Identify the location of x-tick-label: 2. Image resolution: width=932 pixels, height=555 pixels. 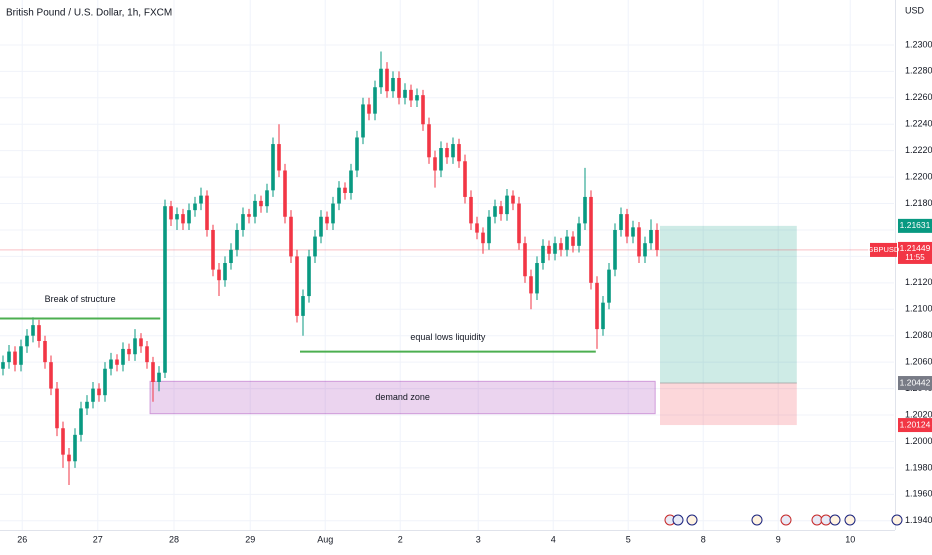
(400, 539).